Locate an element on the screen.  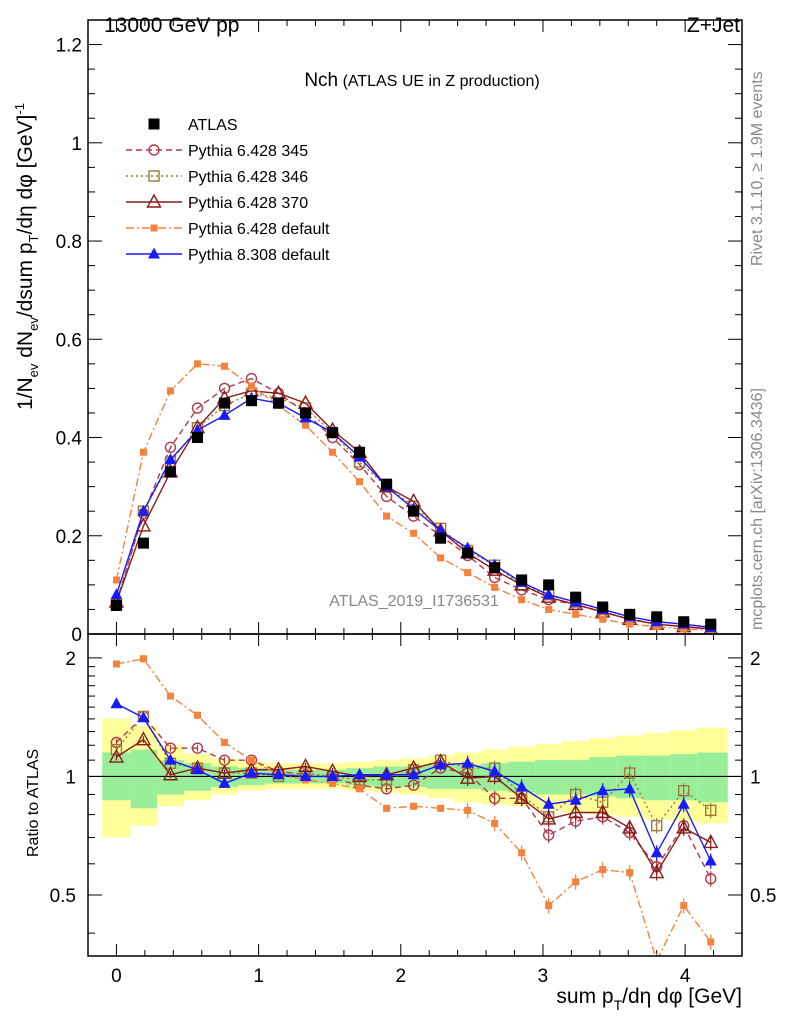
legend-series-4-marker is located at coordinates (154, 228).